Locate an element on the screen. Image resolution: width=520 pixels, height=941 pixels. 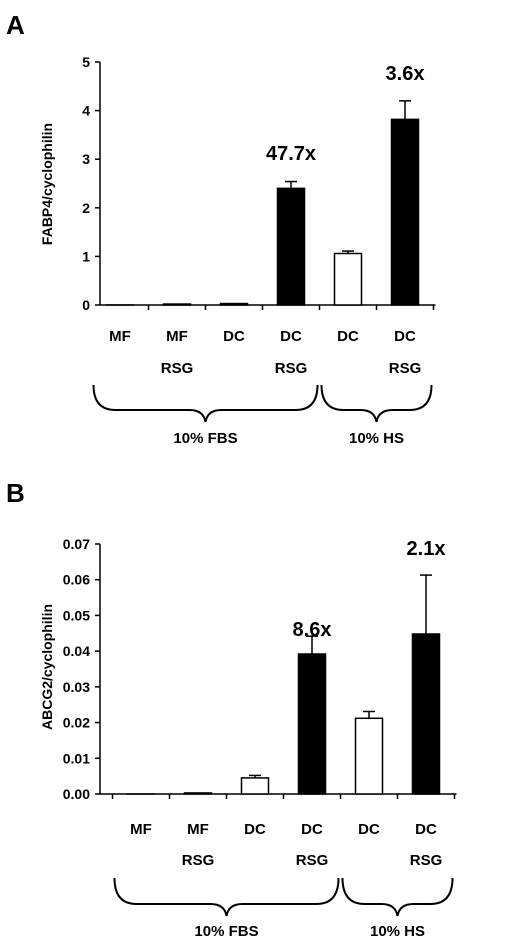
panel-a-letter: A is located at coordinates (15, 25).